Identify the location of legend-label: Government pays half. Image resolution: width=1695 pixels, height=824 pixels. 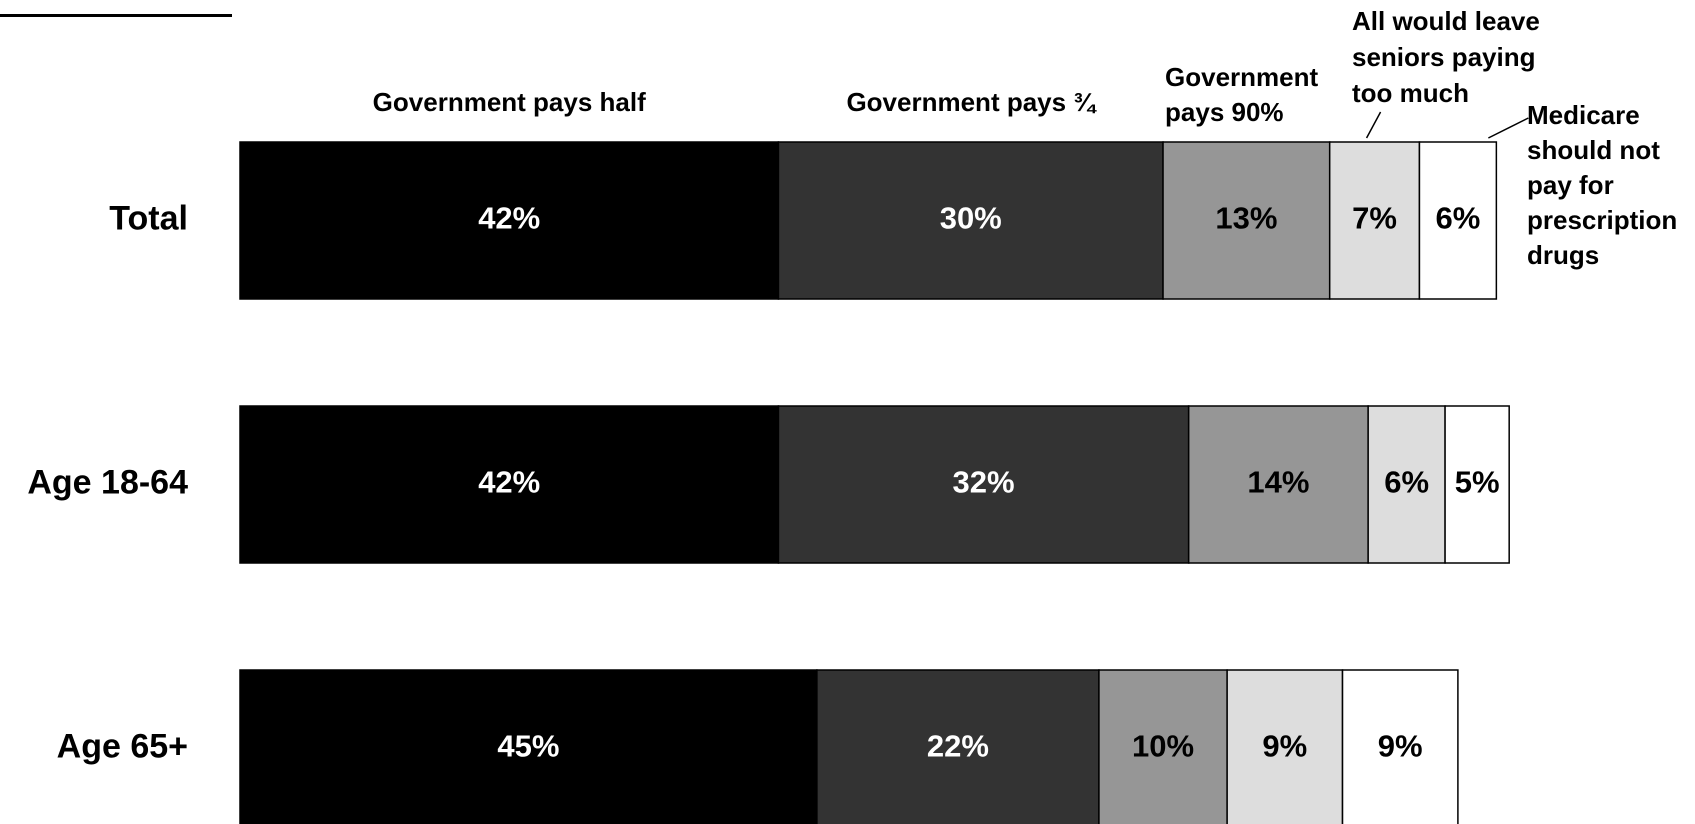
(509, 102).